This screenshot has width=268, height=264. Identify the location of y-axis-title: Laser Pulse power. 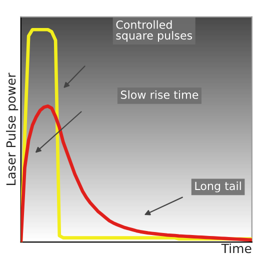
(12, 128).